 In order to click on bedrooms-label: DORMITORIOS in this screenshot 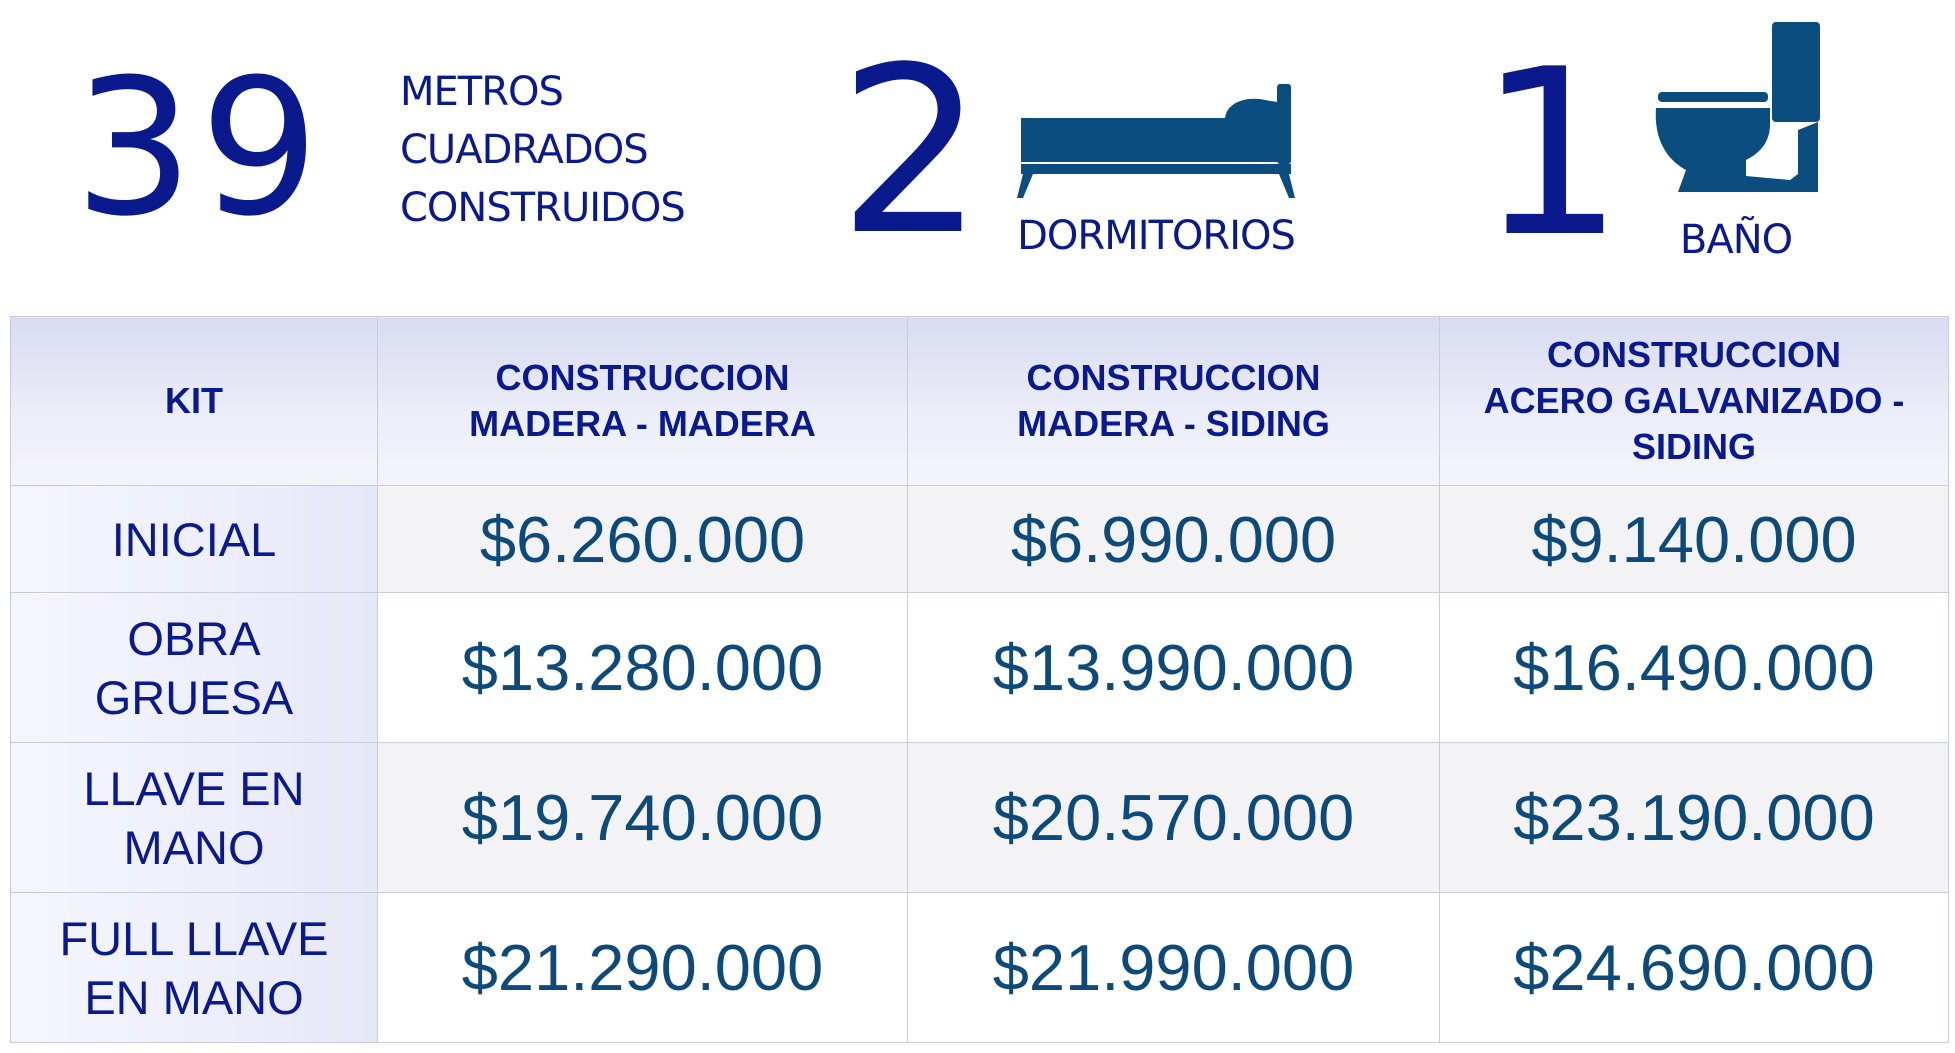, I will do `click(1156, 236)`.